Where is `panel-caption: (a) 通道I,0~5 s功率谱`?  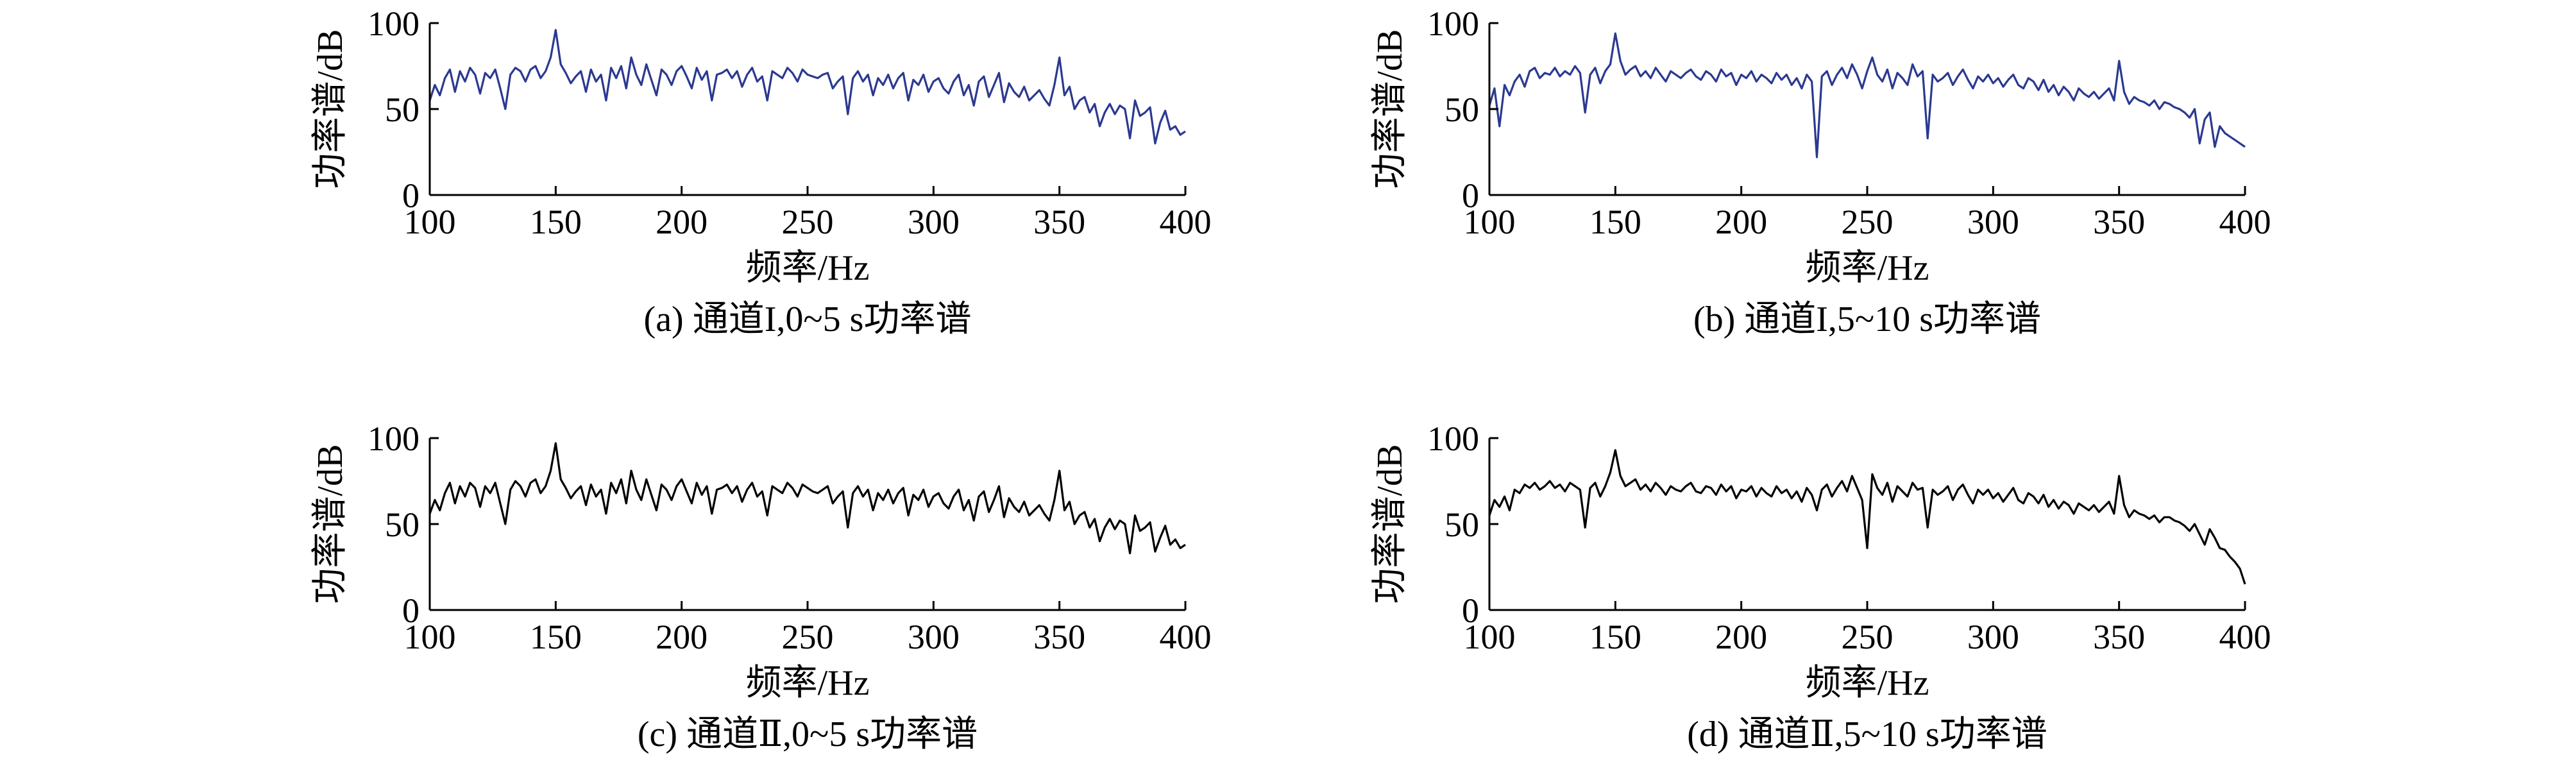 panel-caption: (a) 通道I,0~5 s功率谱 is located at coordinates (808, 319).